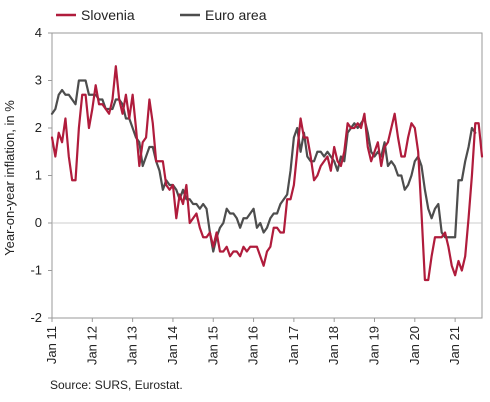 The image size is (490, 402). I want to click on source-note: Source: SURS, Eurostat., so click(116, 385).